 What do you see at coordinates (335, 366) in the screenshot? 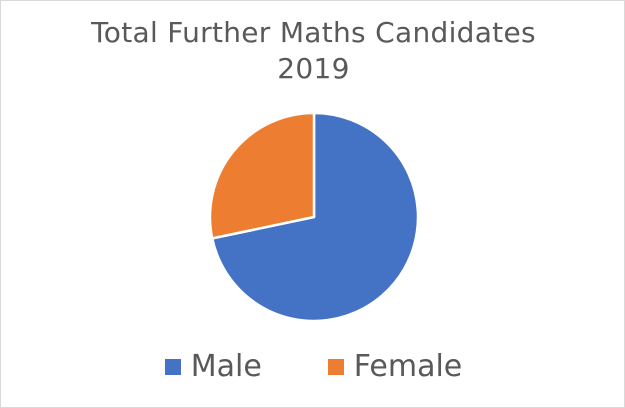
I see `legend-swatch-female` at bounding box center [335, 366].